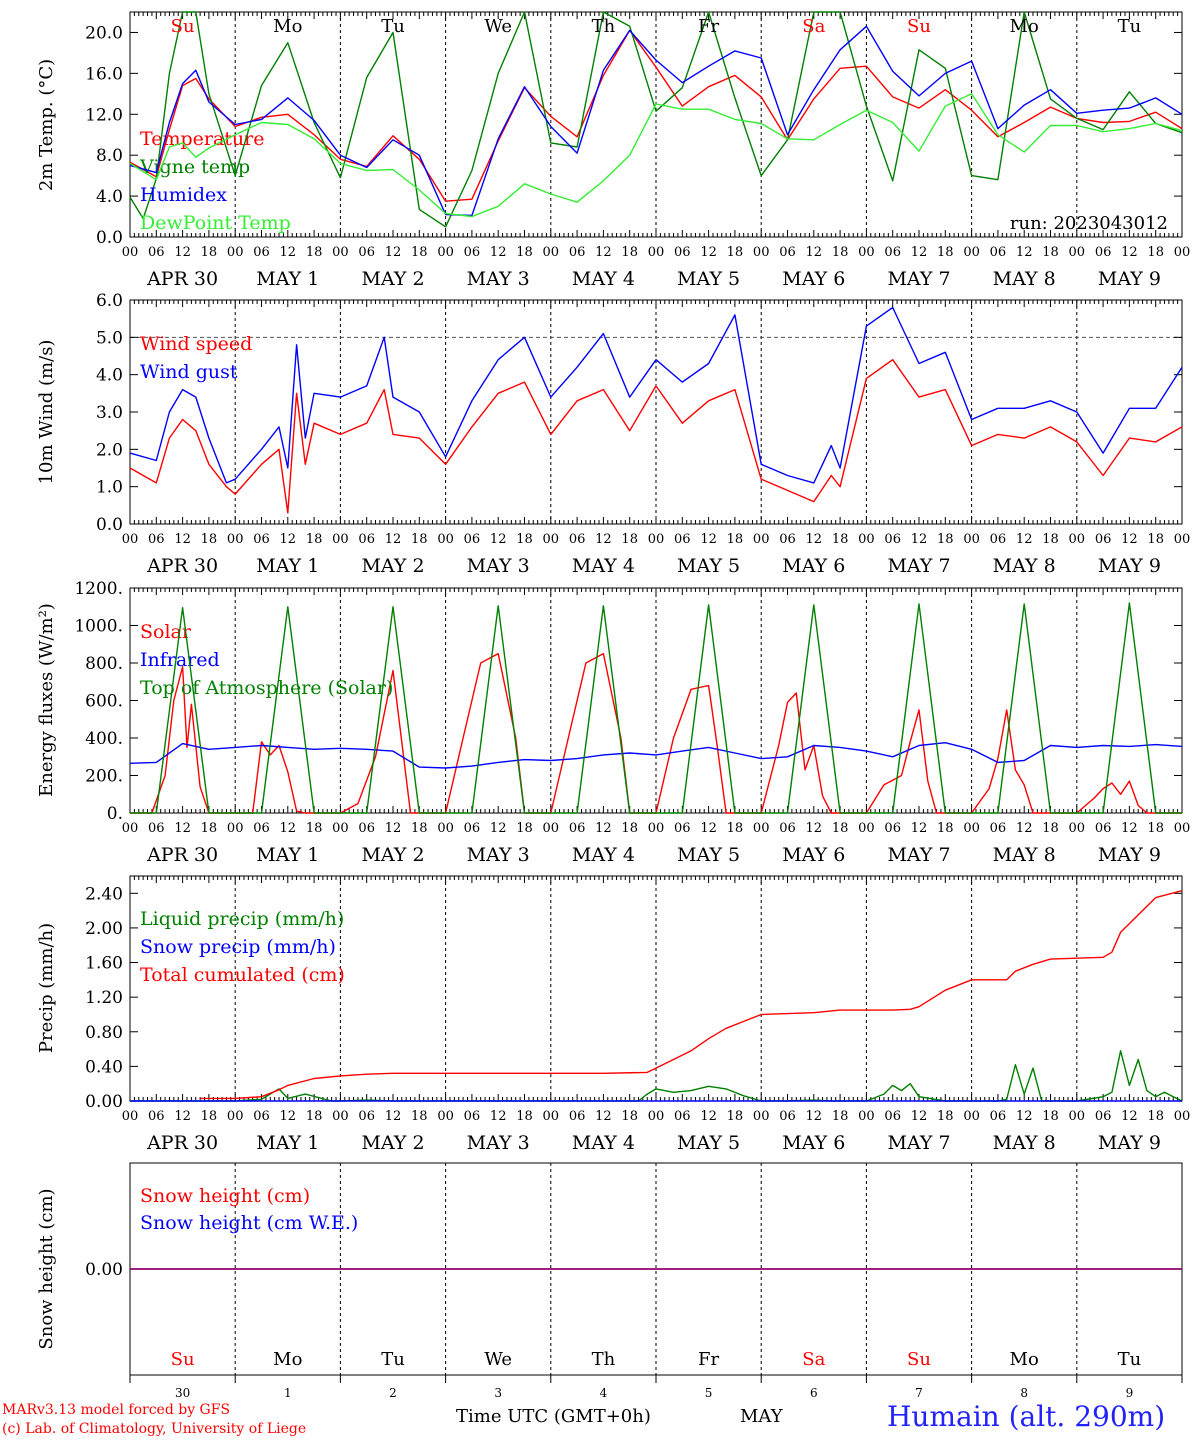 The image size is (1194, 1440). What do you see at coordinates (109, 376) in the screenshot?
I see `y-tick-label: 4.0` at bounding box center [109, 376].